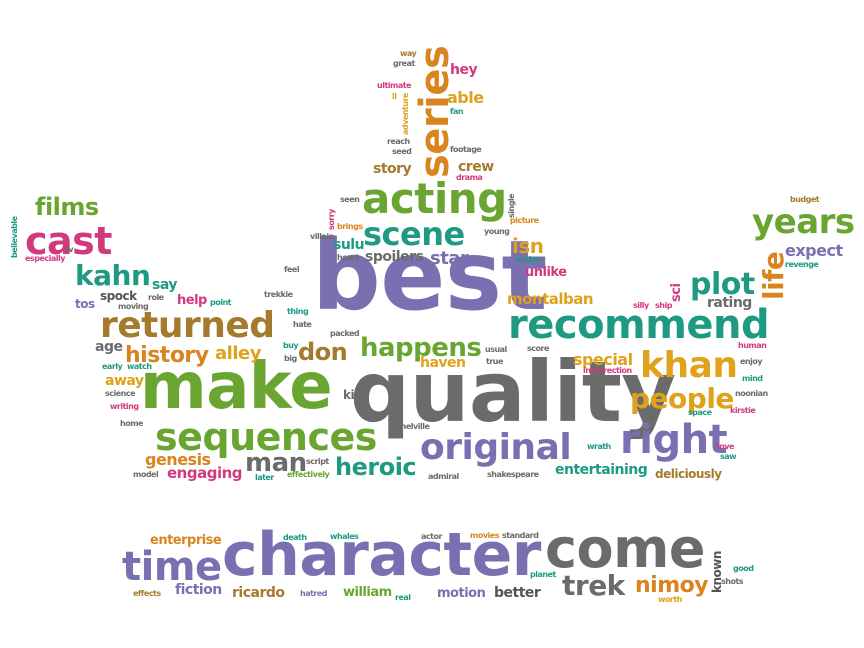 Image resolution: width=864 pixels, height=648 pixels. What do you see at coordinates (109, 347) in the screenshot?
I see `word-age: age` at bounding box center [109, 347].